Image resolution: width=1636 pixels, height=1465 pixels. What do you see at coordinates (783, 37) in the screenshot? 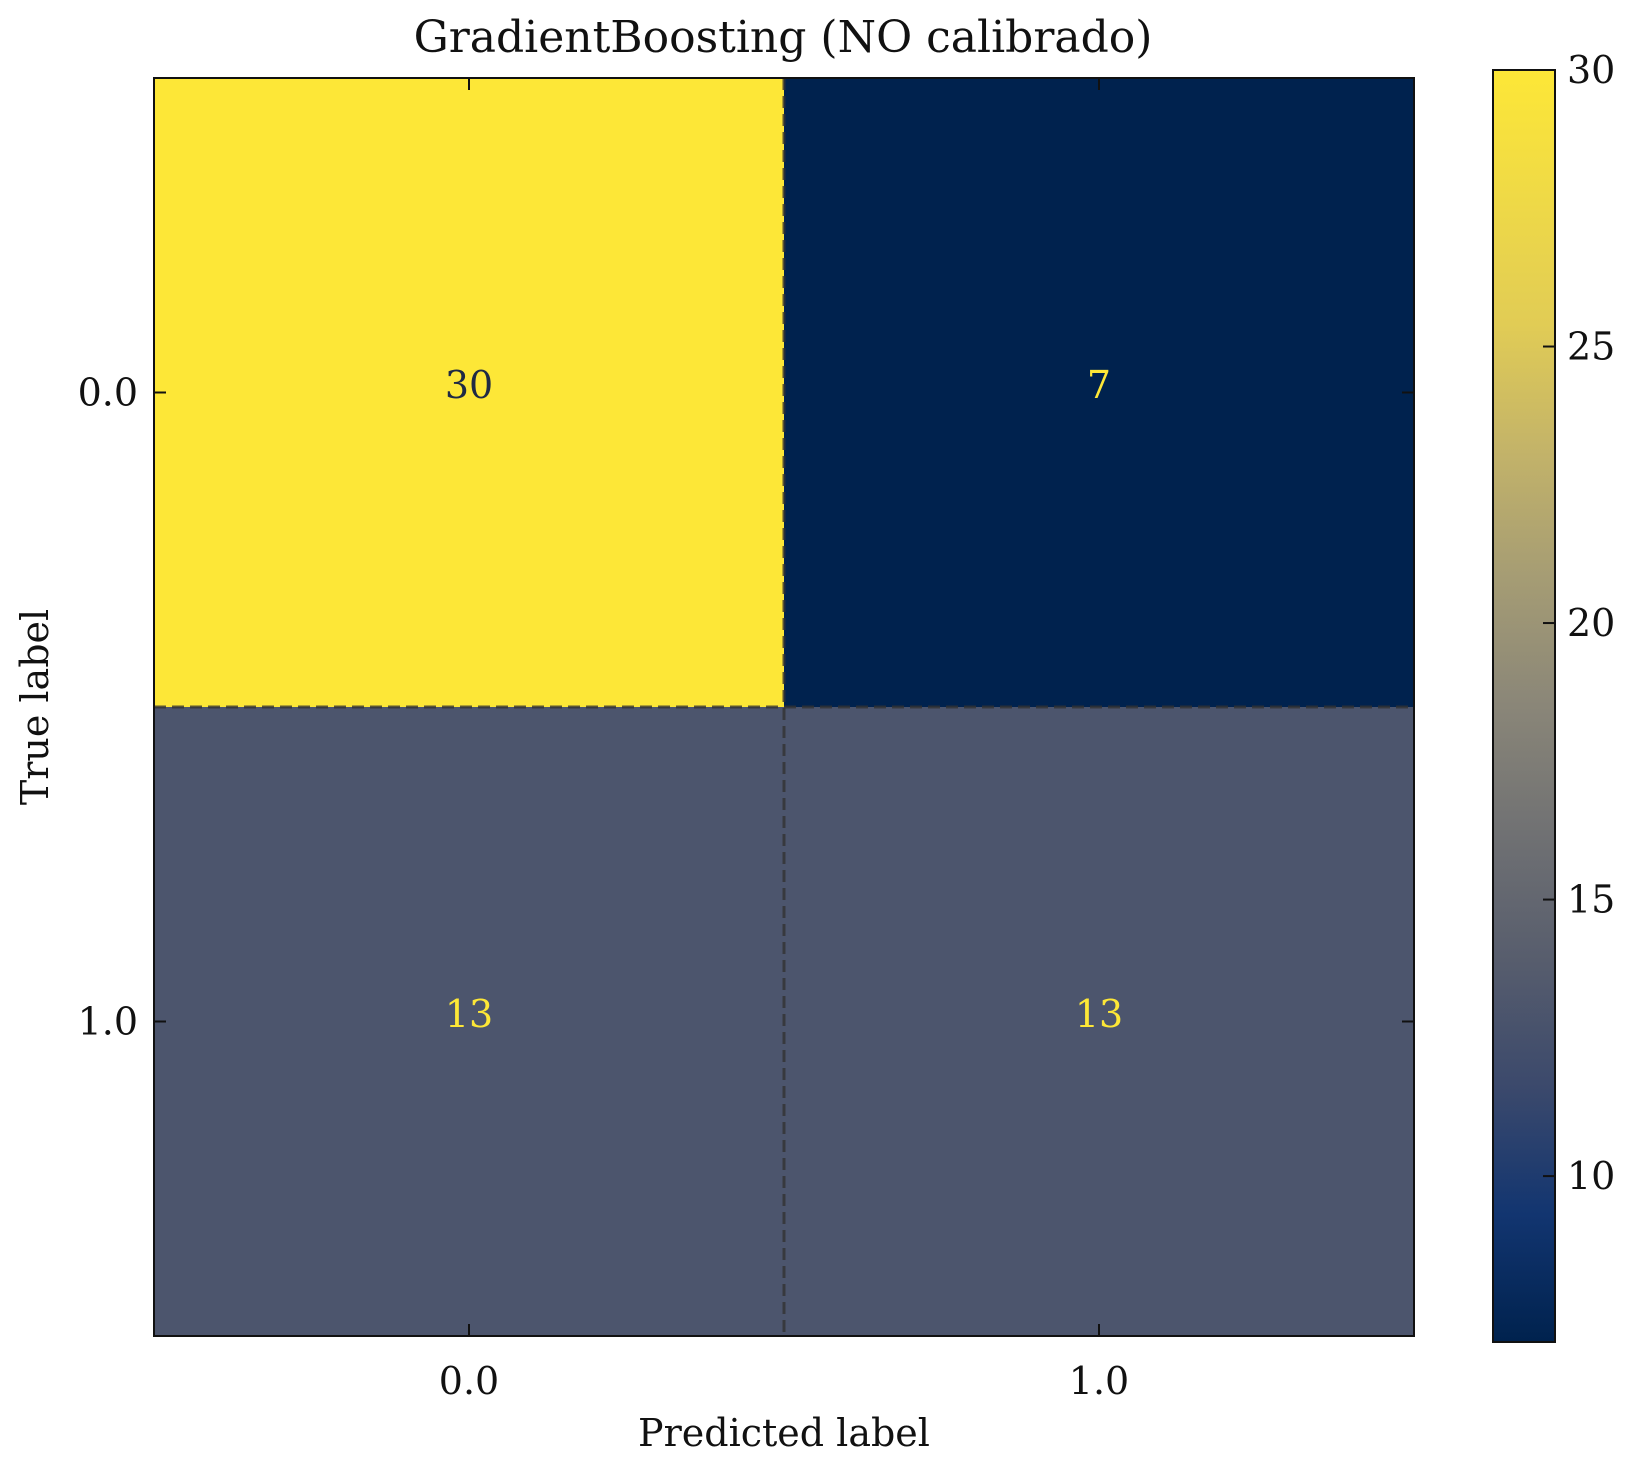
I see `chart-title: GradientBoosting (NO calibrado)` at bounding box center [783, 37].